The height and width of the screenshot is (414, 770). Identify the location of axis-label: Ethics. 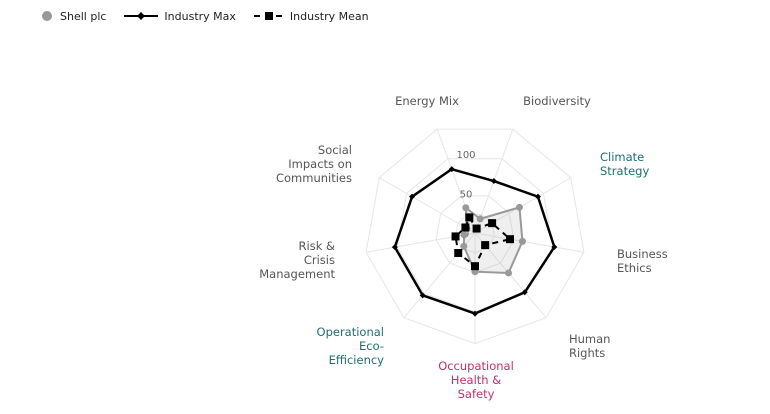
(634, 268).